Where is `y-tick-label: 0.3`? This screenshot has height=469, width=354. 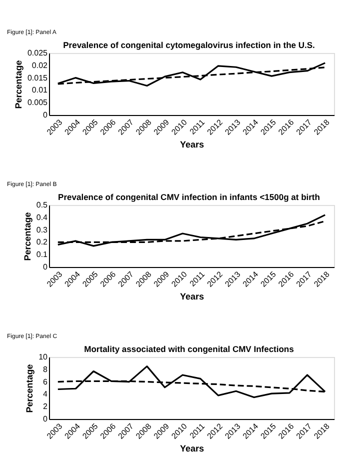 y-tick-label: 0.3 is located at coordinates (42, 229).